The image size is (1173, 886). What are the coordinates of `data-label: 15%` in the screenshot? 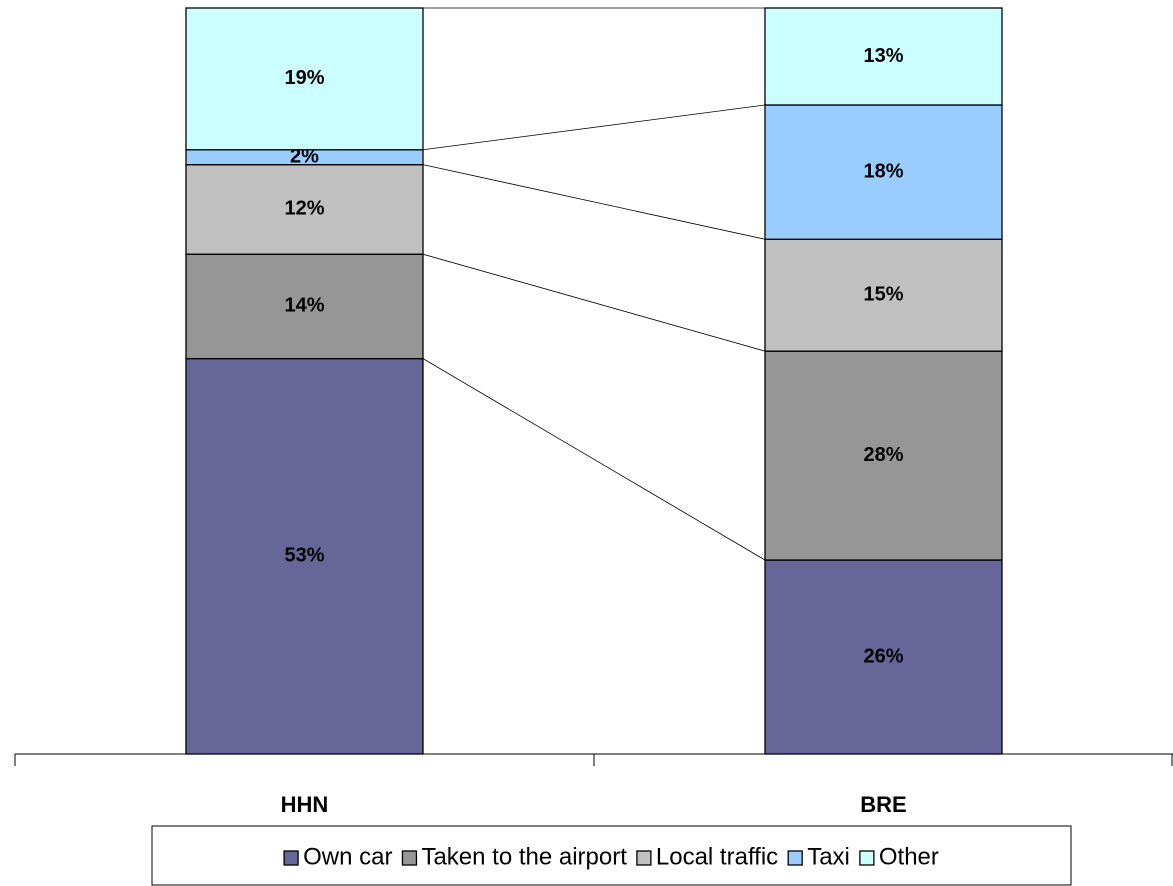 It's located at (883, 294).